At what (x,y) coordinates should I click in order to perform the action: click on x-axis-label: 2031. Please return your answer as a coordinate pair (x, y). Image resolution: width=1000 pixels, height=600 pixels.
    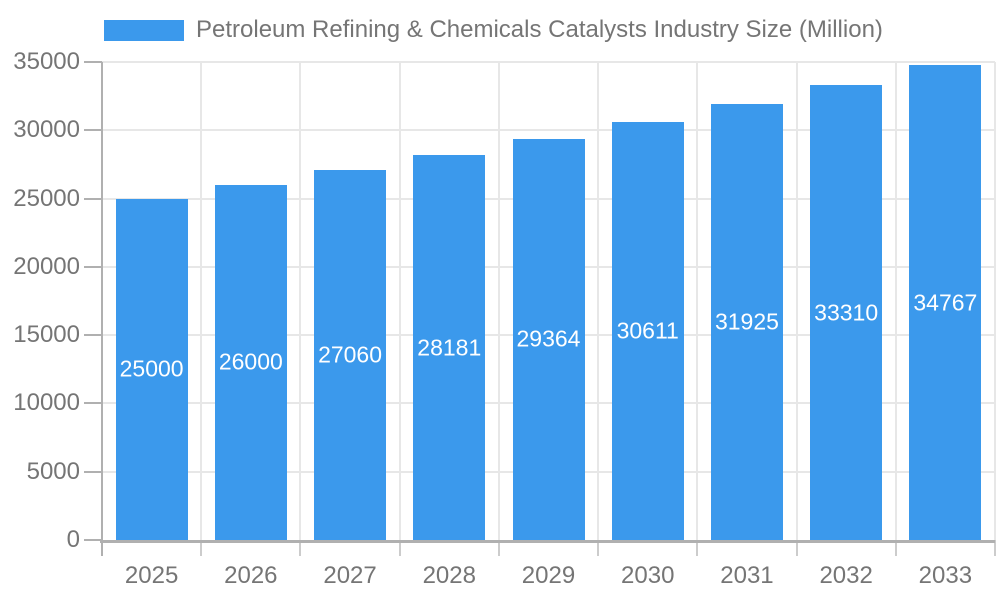
    Looking at the image, I should click on (747, 575).